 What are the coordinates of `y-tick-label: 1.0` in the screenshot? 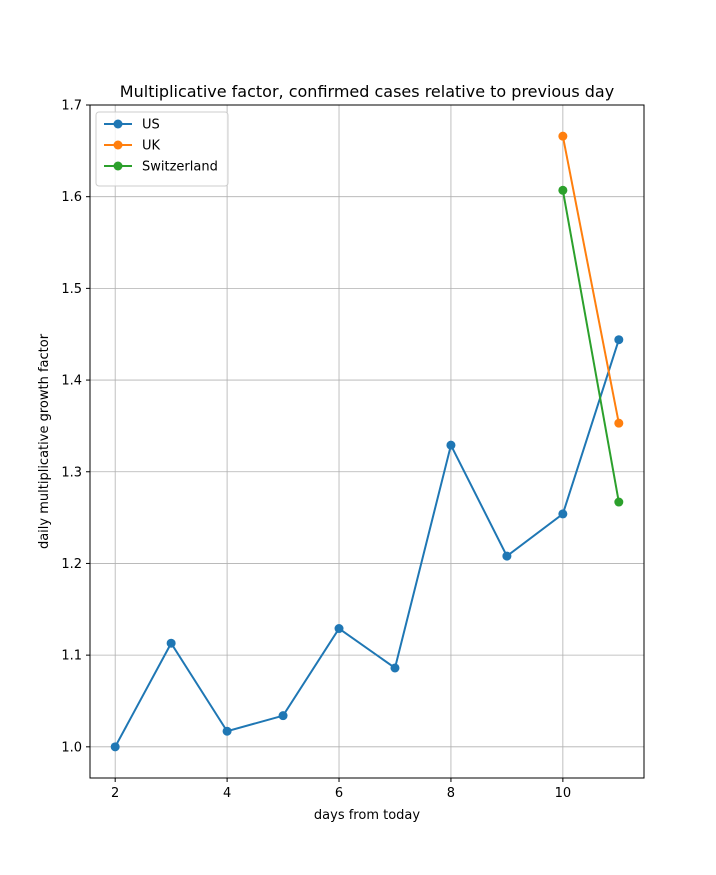 It's located at (71, 747).